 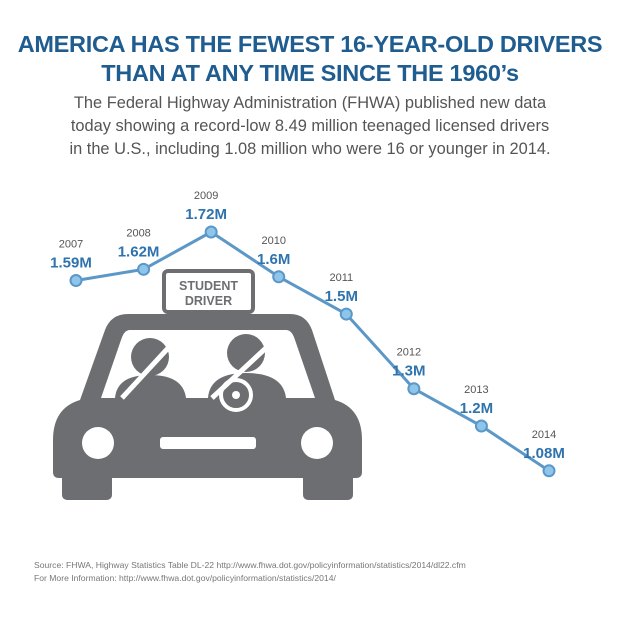 I want to click on sign-line-1: STUDENT, so click(x=208, y=286).